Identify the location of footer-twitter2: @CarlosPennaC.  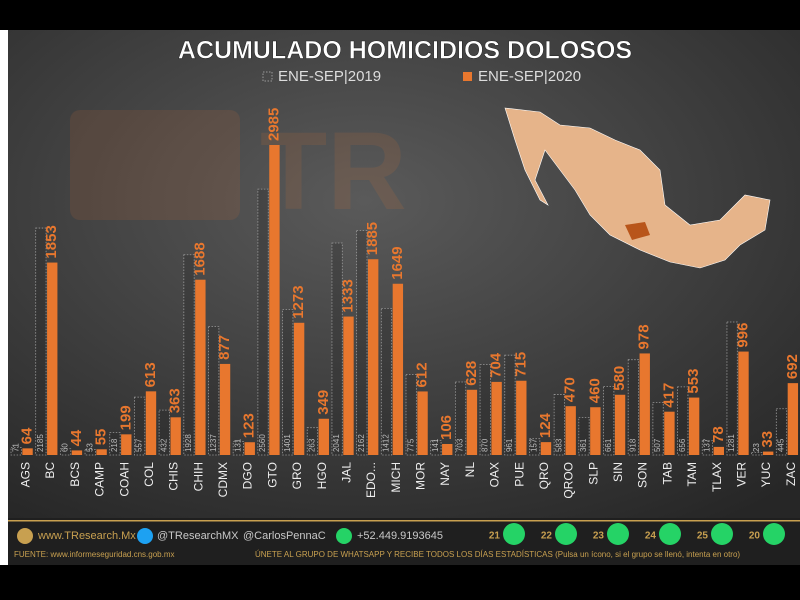
(284, 536).